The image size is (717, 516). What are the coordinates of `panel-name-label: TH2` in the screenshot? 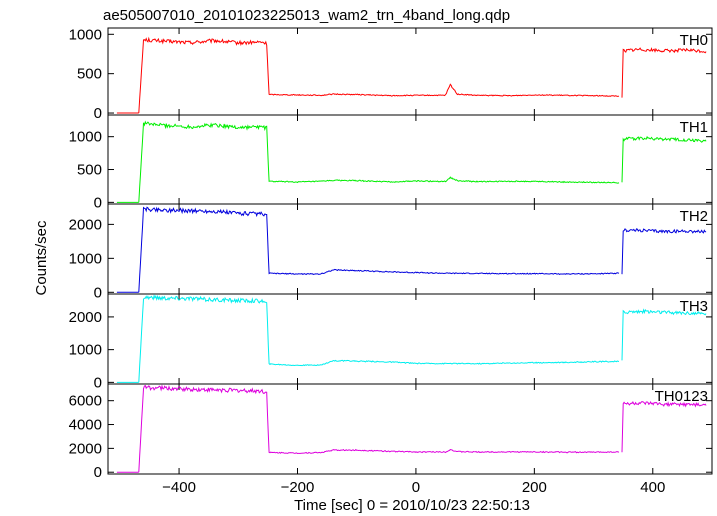 It's located at (694, 216).